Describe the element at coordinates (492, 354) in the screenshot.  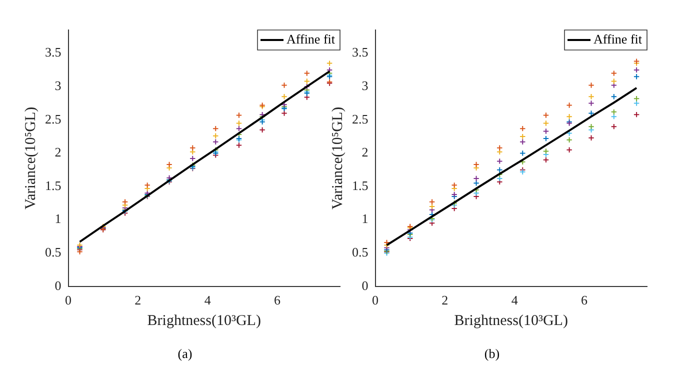
I see `text: (b)` at that location.